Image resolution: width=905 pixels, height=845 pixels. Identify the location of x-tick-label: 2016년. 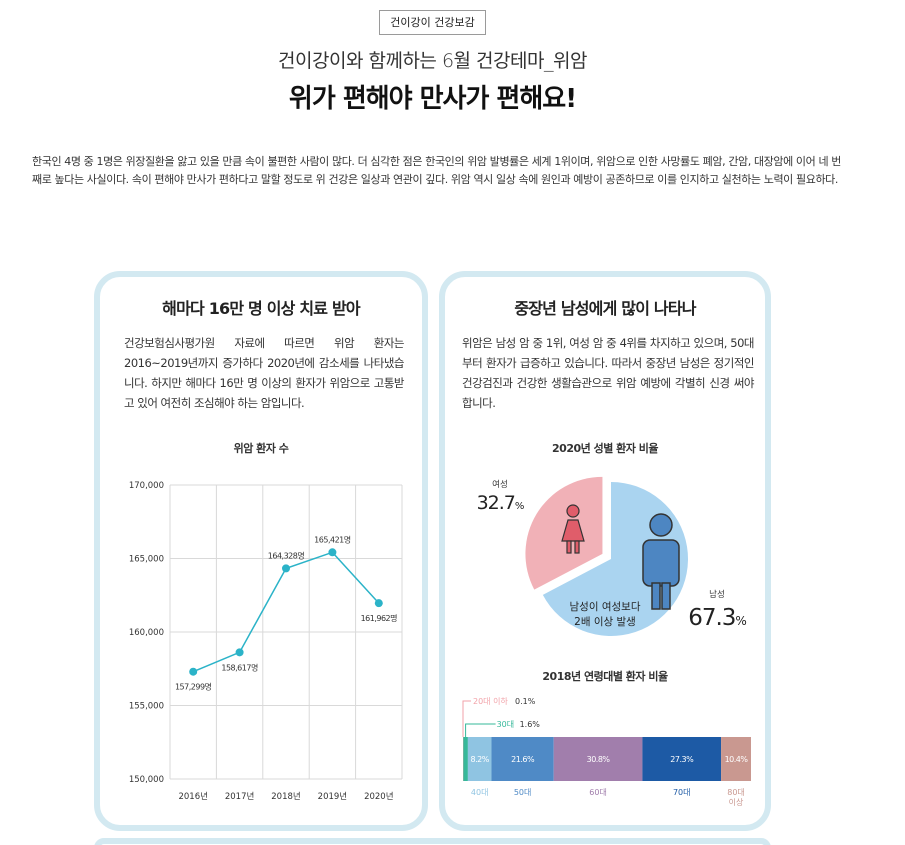
(192, 796).